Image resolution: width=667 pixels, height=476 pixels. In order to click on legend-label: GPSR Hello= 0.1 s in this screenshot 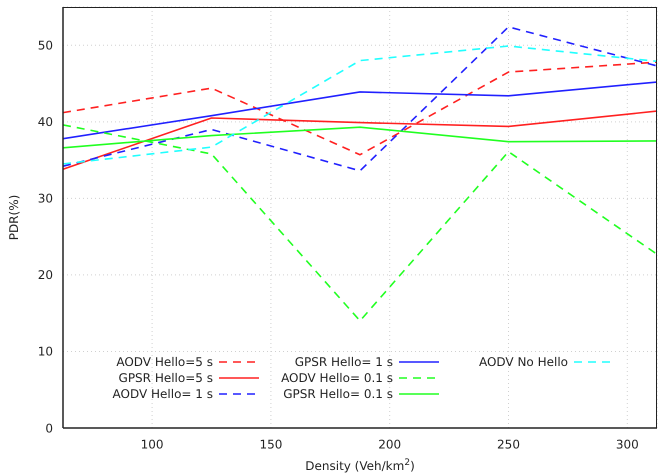, I will do `click(338, 394)`.